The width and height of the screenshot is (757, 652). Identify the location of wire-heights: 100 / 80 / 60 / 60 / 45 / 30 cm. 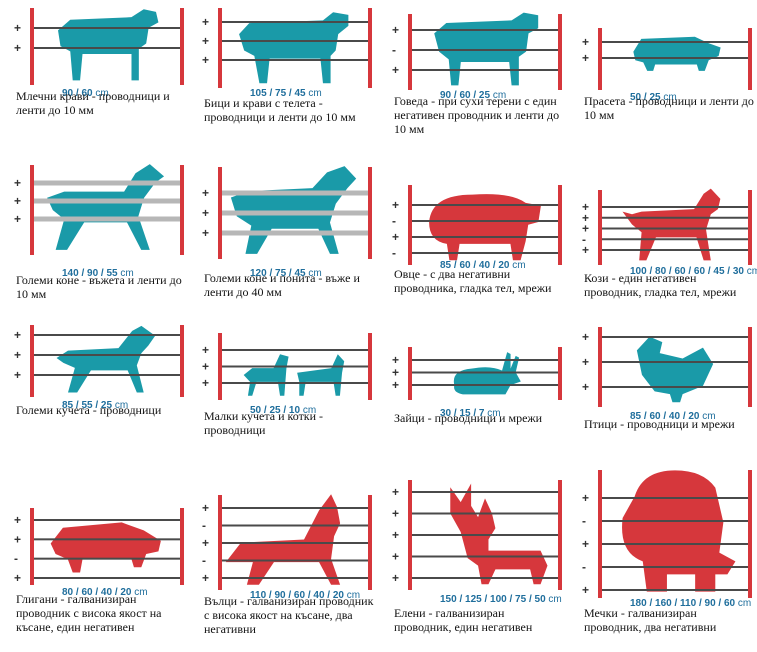
(693, 271).